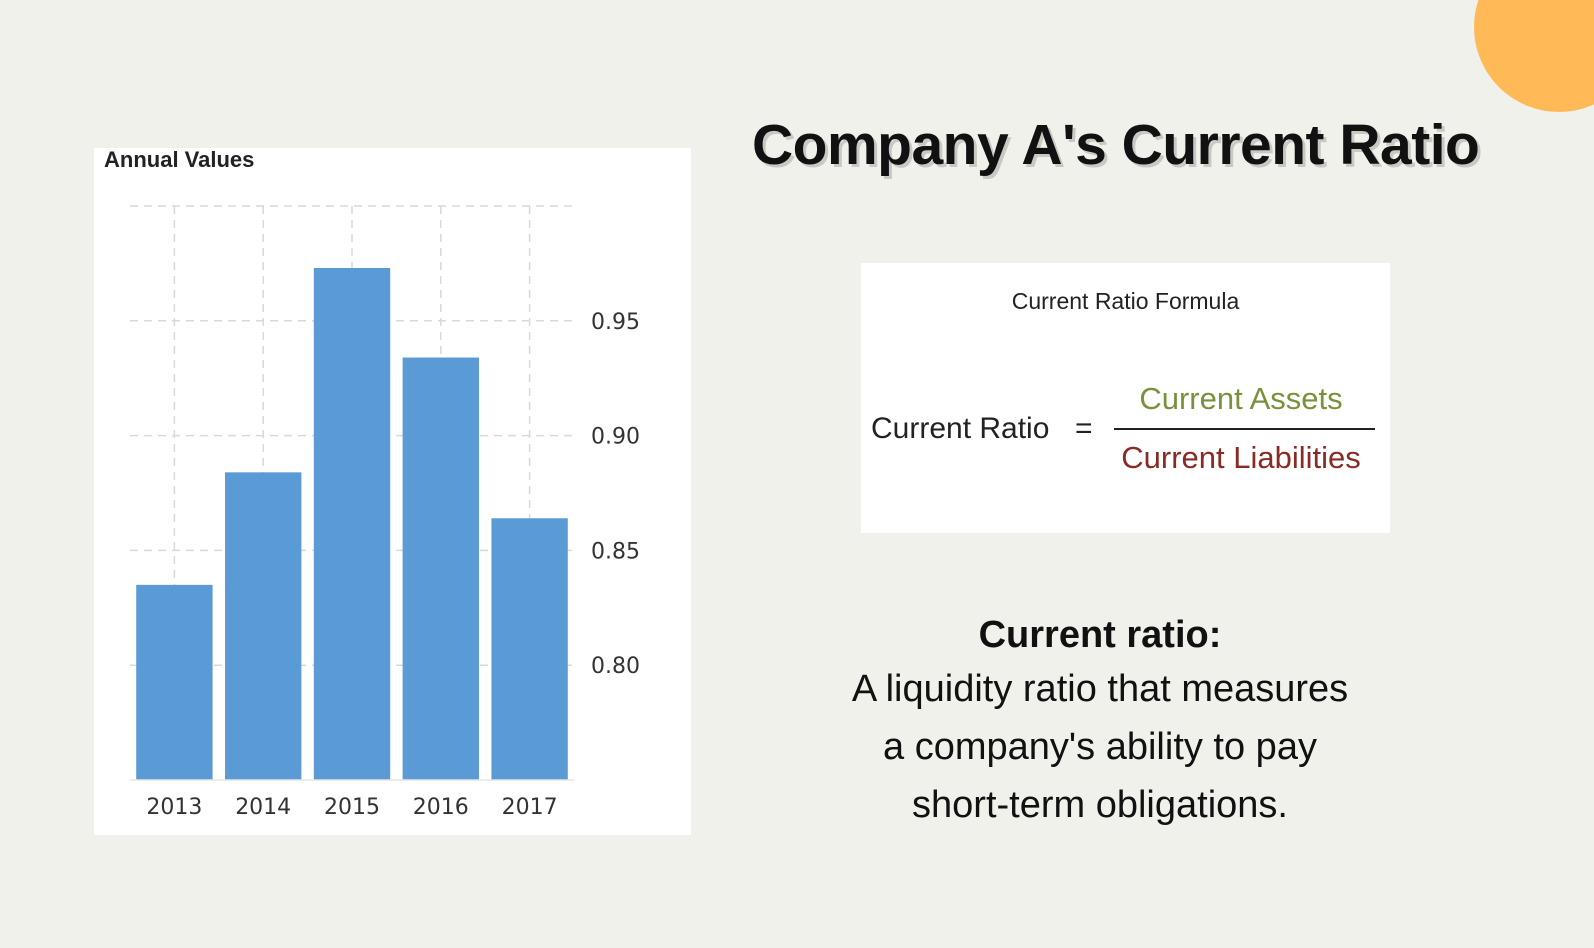  I want to click on bar-2014, so click(263, 626).